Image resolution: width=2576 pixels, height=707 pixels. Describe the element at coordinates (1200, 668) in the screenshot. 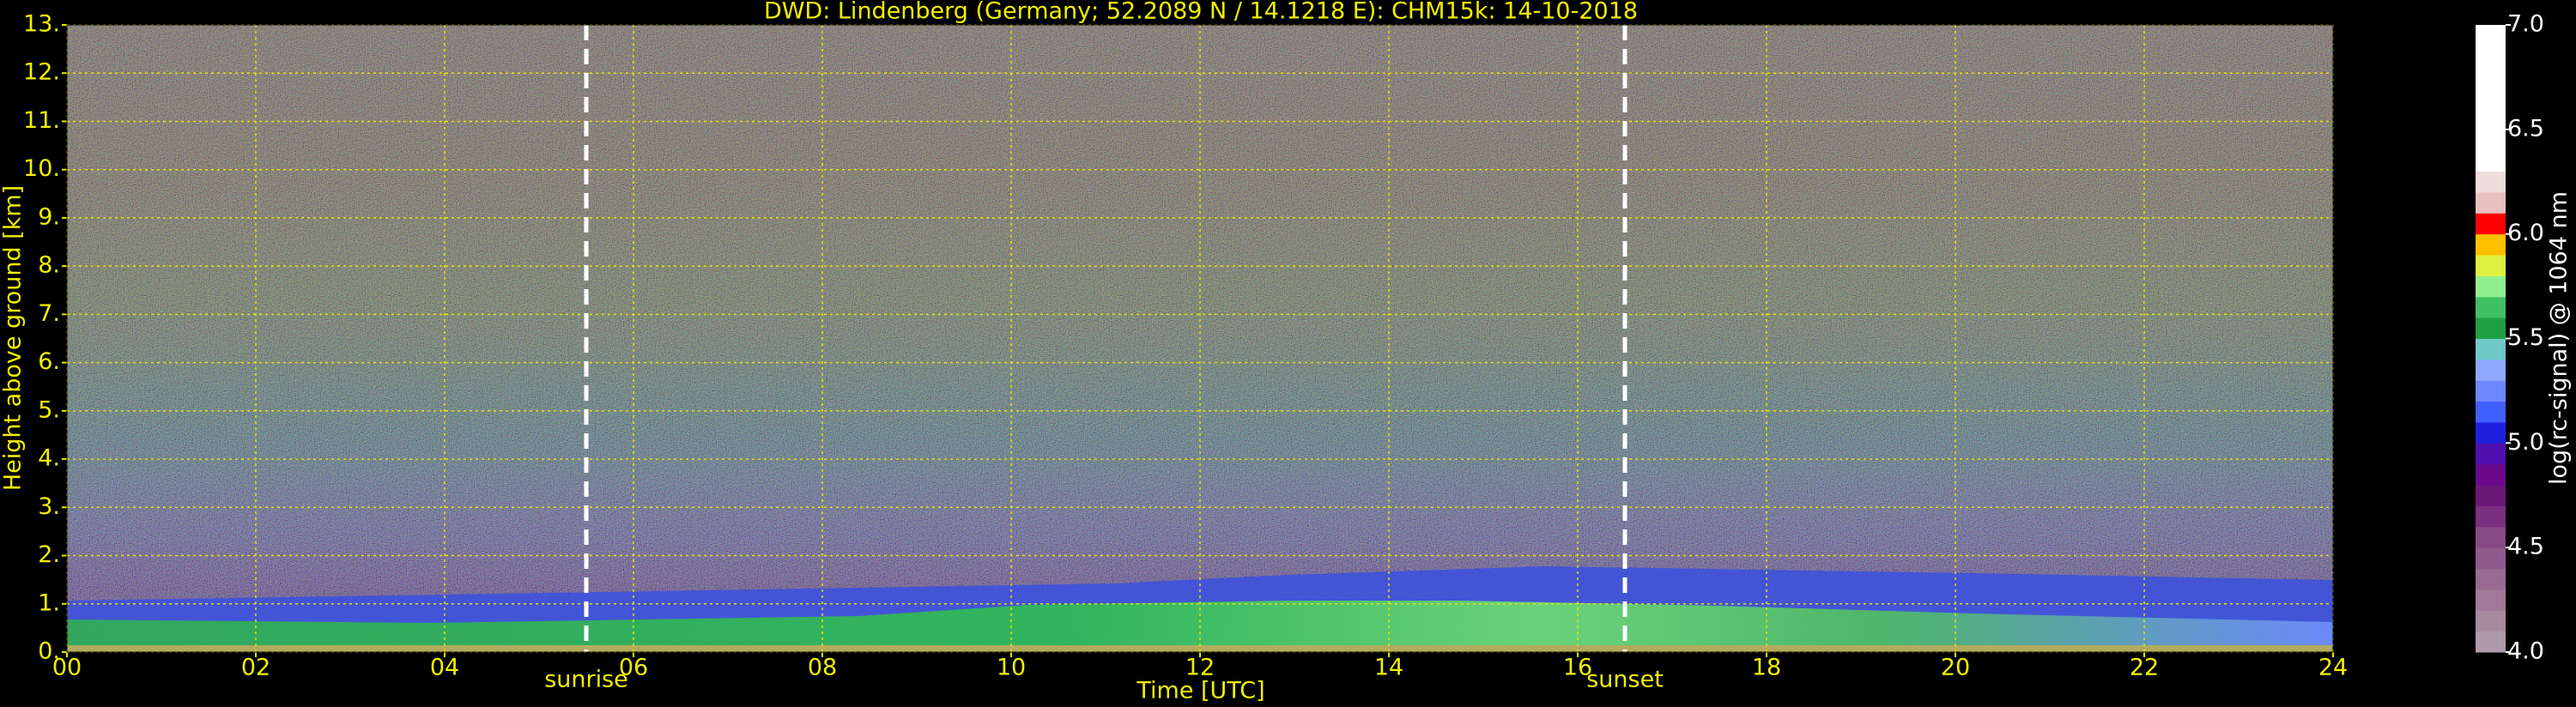

I see `x-tick-label: 12` at that location.